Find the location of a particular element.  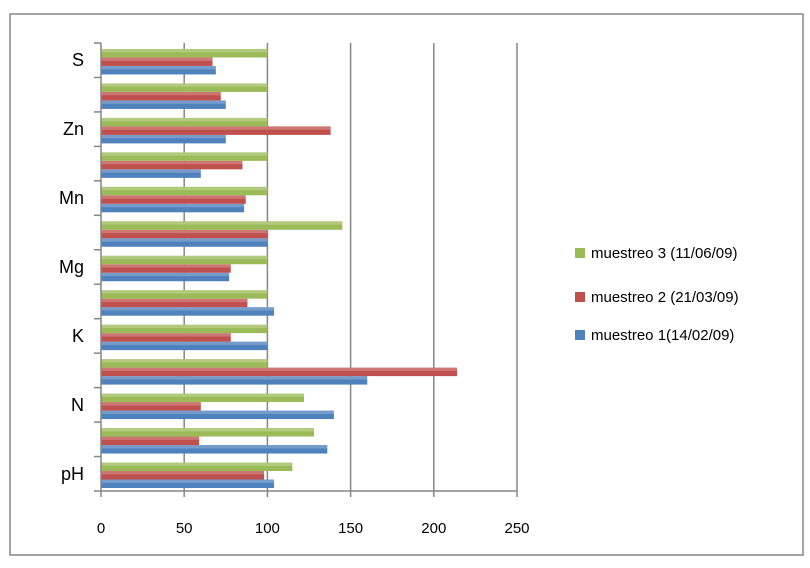

y-tick-label-K: K is located at coordinates (78, 336).